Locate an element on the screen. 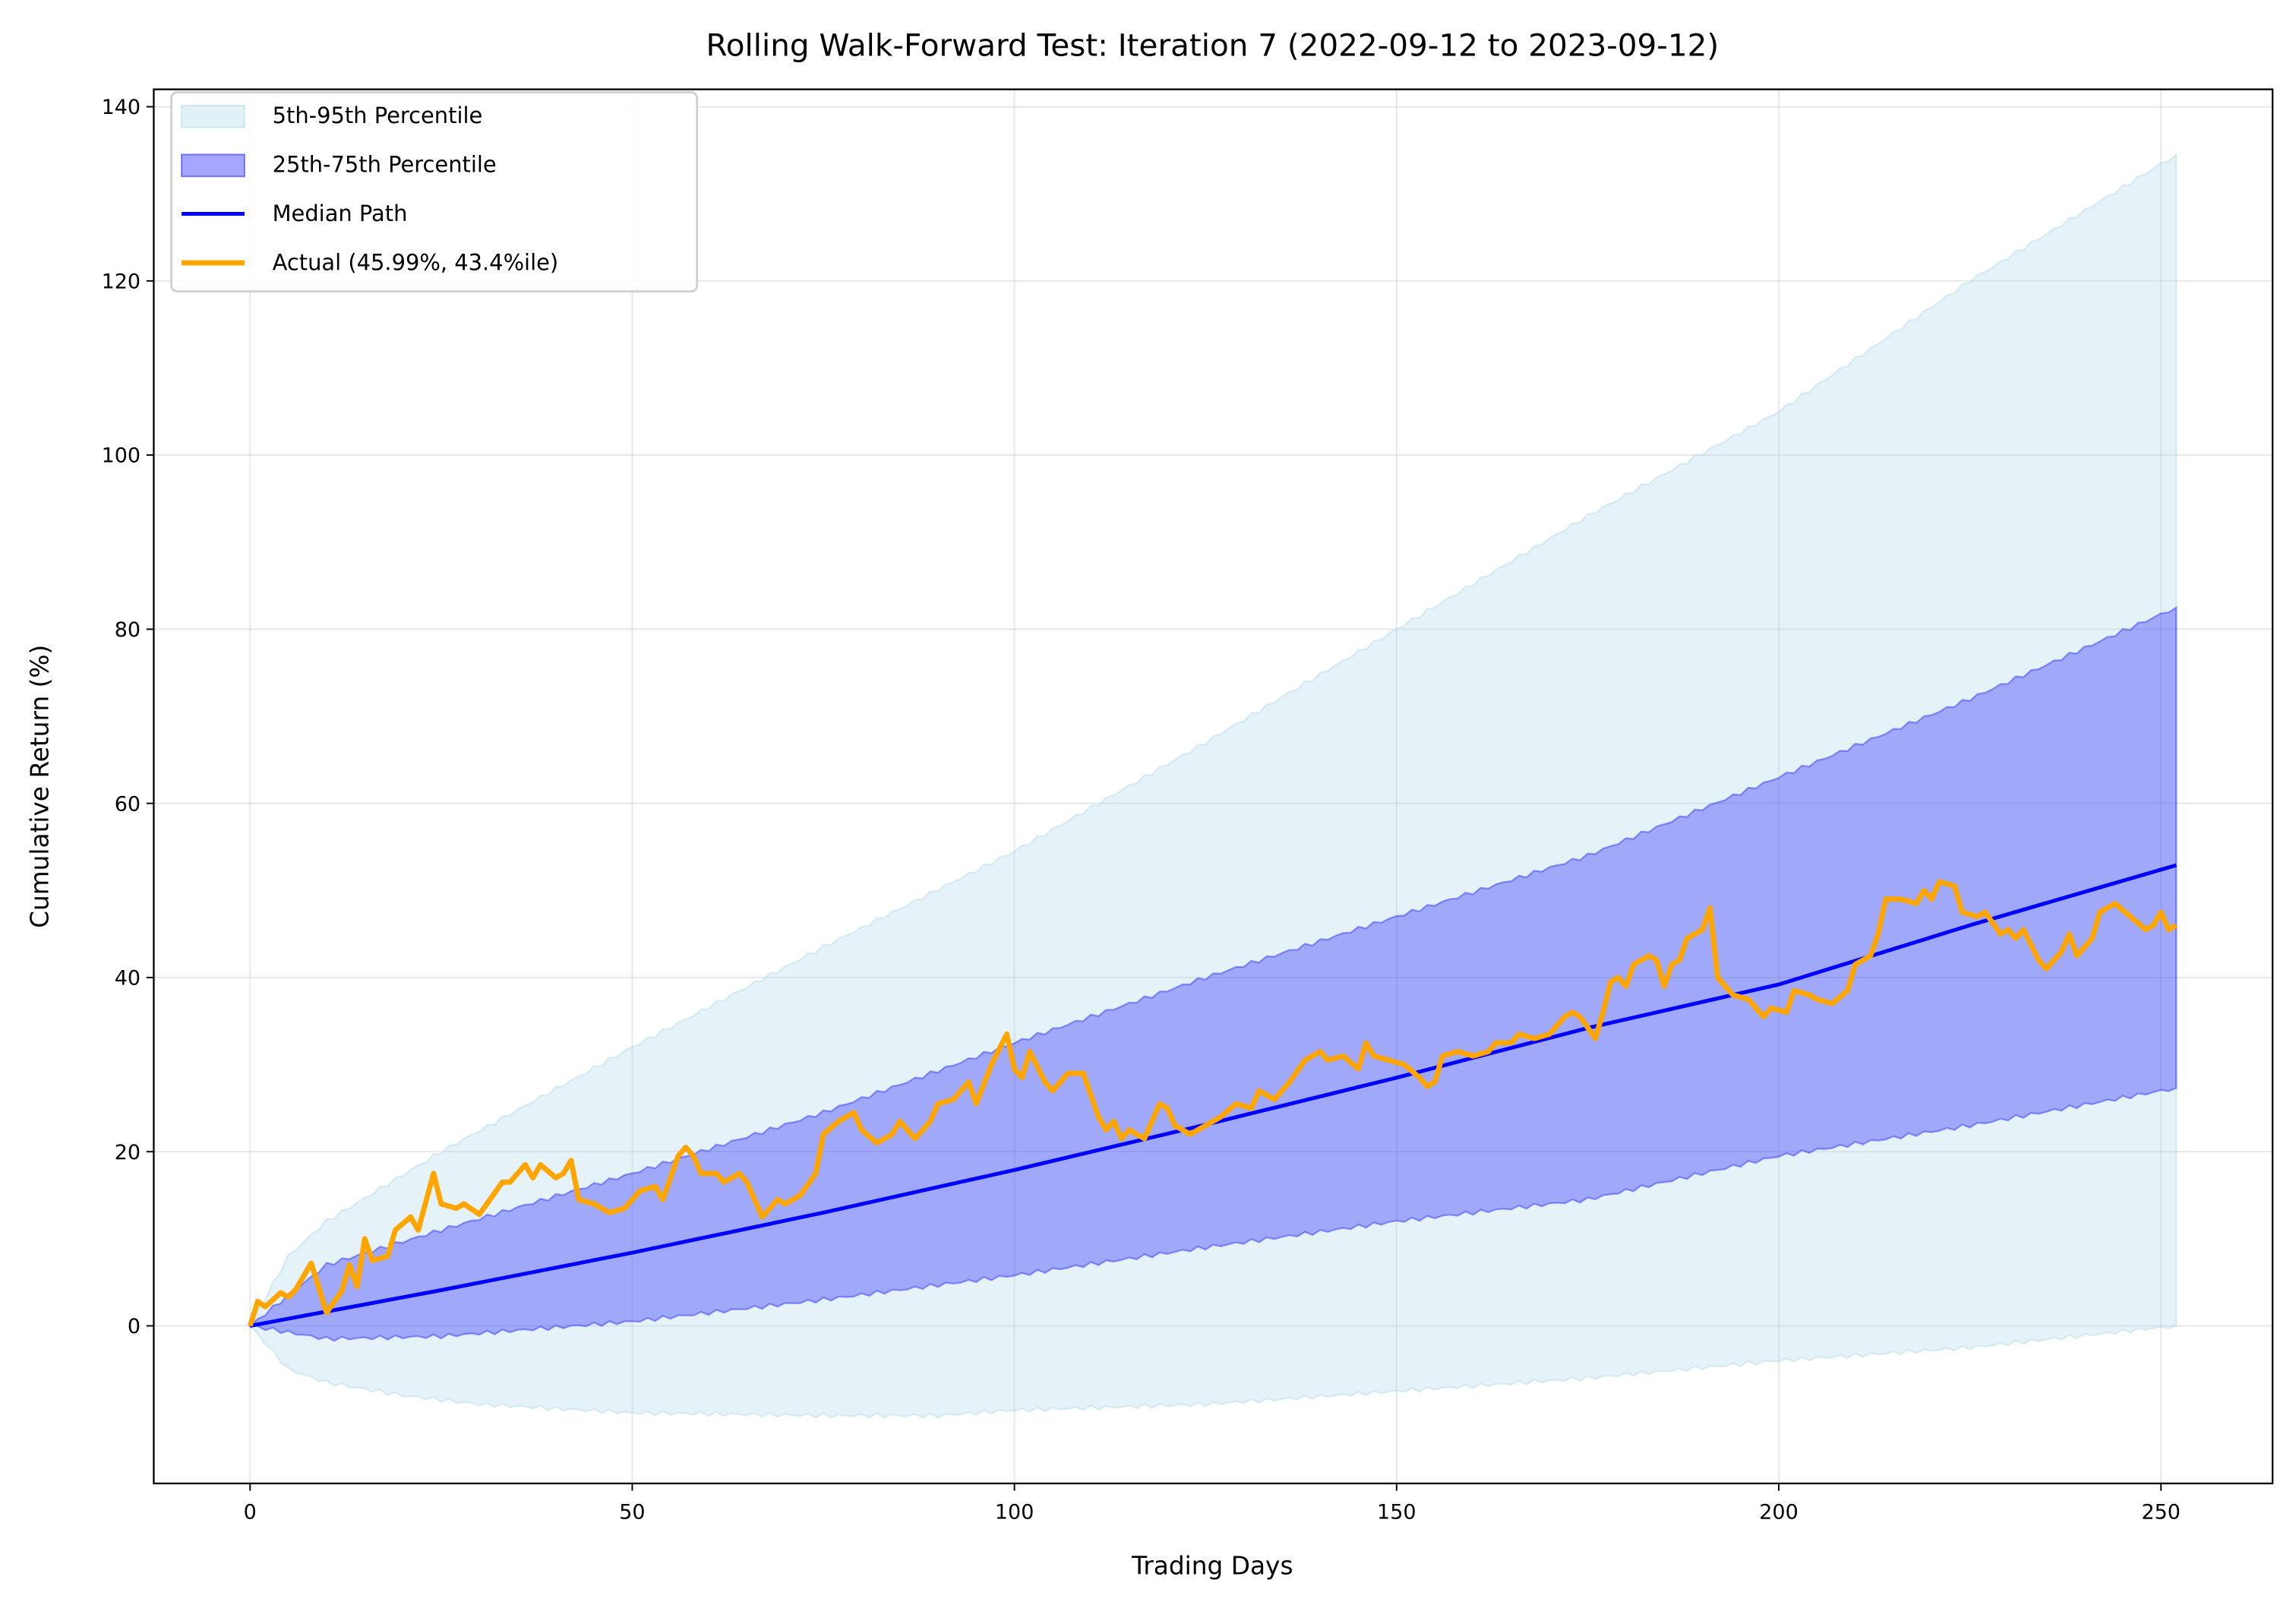 This screenshot has height=1605, width=2296. x-tick-label: 50 is located at coordinates (632, 1512).